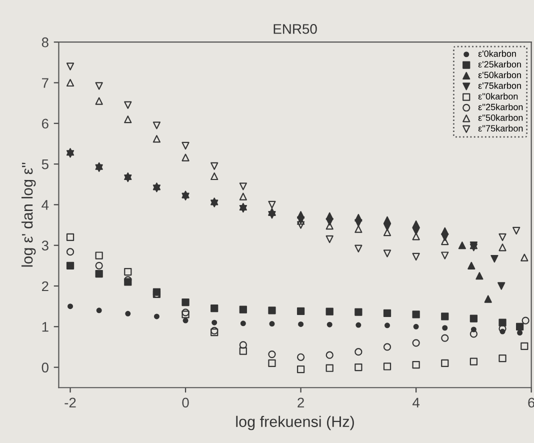  What do you see at coordinates (499, 85) in the screenshot?
I see `legend-label: ε'75karbon` at bounding box center [499, 85].